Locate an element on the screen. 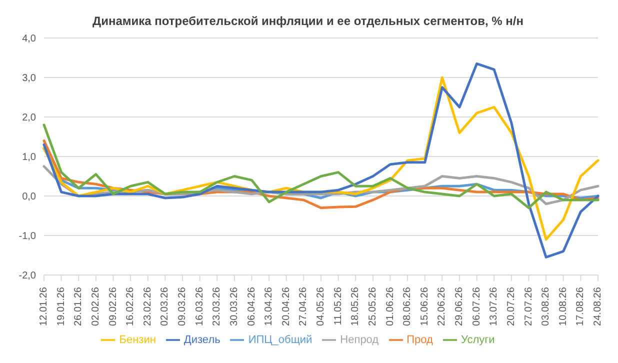 This screenshot has width=618, height=363. x-tick-label: 02.03.26 is located at coordinates (165, 306).